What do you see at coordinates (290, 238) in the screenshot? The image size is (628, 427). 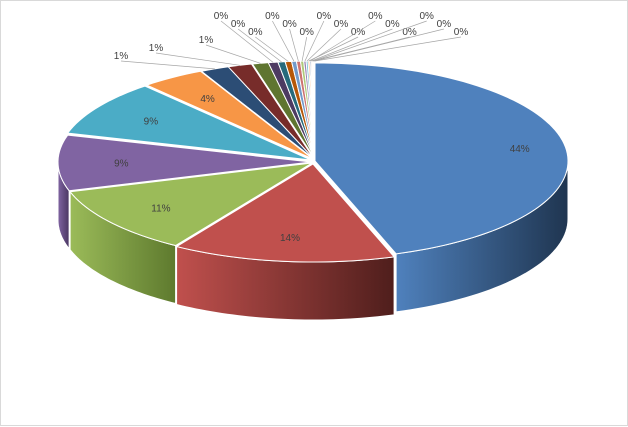 I see `data-label-1: 14%` at bounding box center [290, 238].